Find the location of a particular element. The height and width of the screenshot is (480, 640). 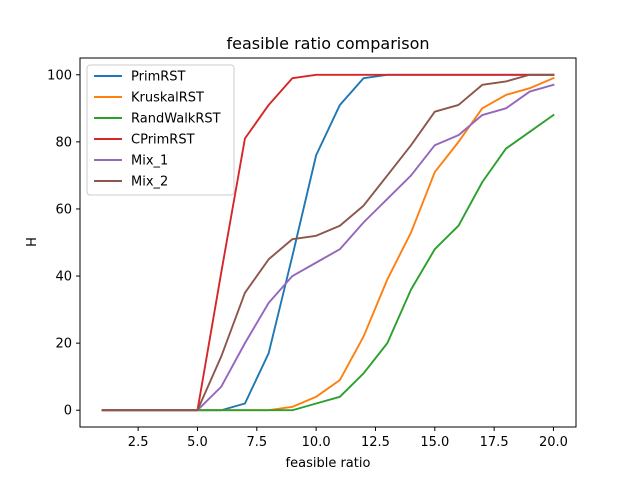

legend-label-3: RandWalkRST is located at coordinates (176, 119).